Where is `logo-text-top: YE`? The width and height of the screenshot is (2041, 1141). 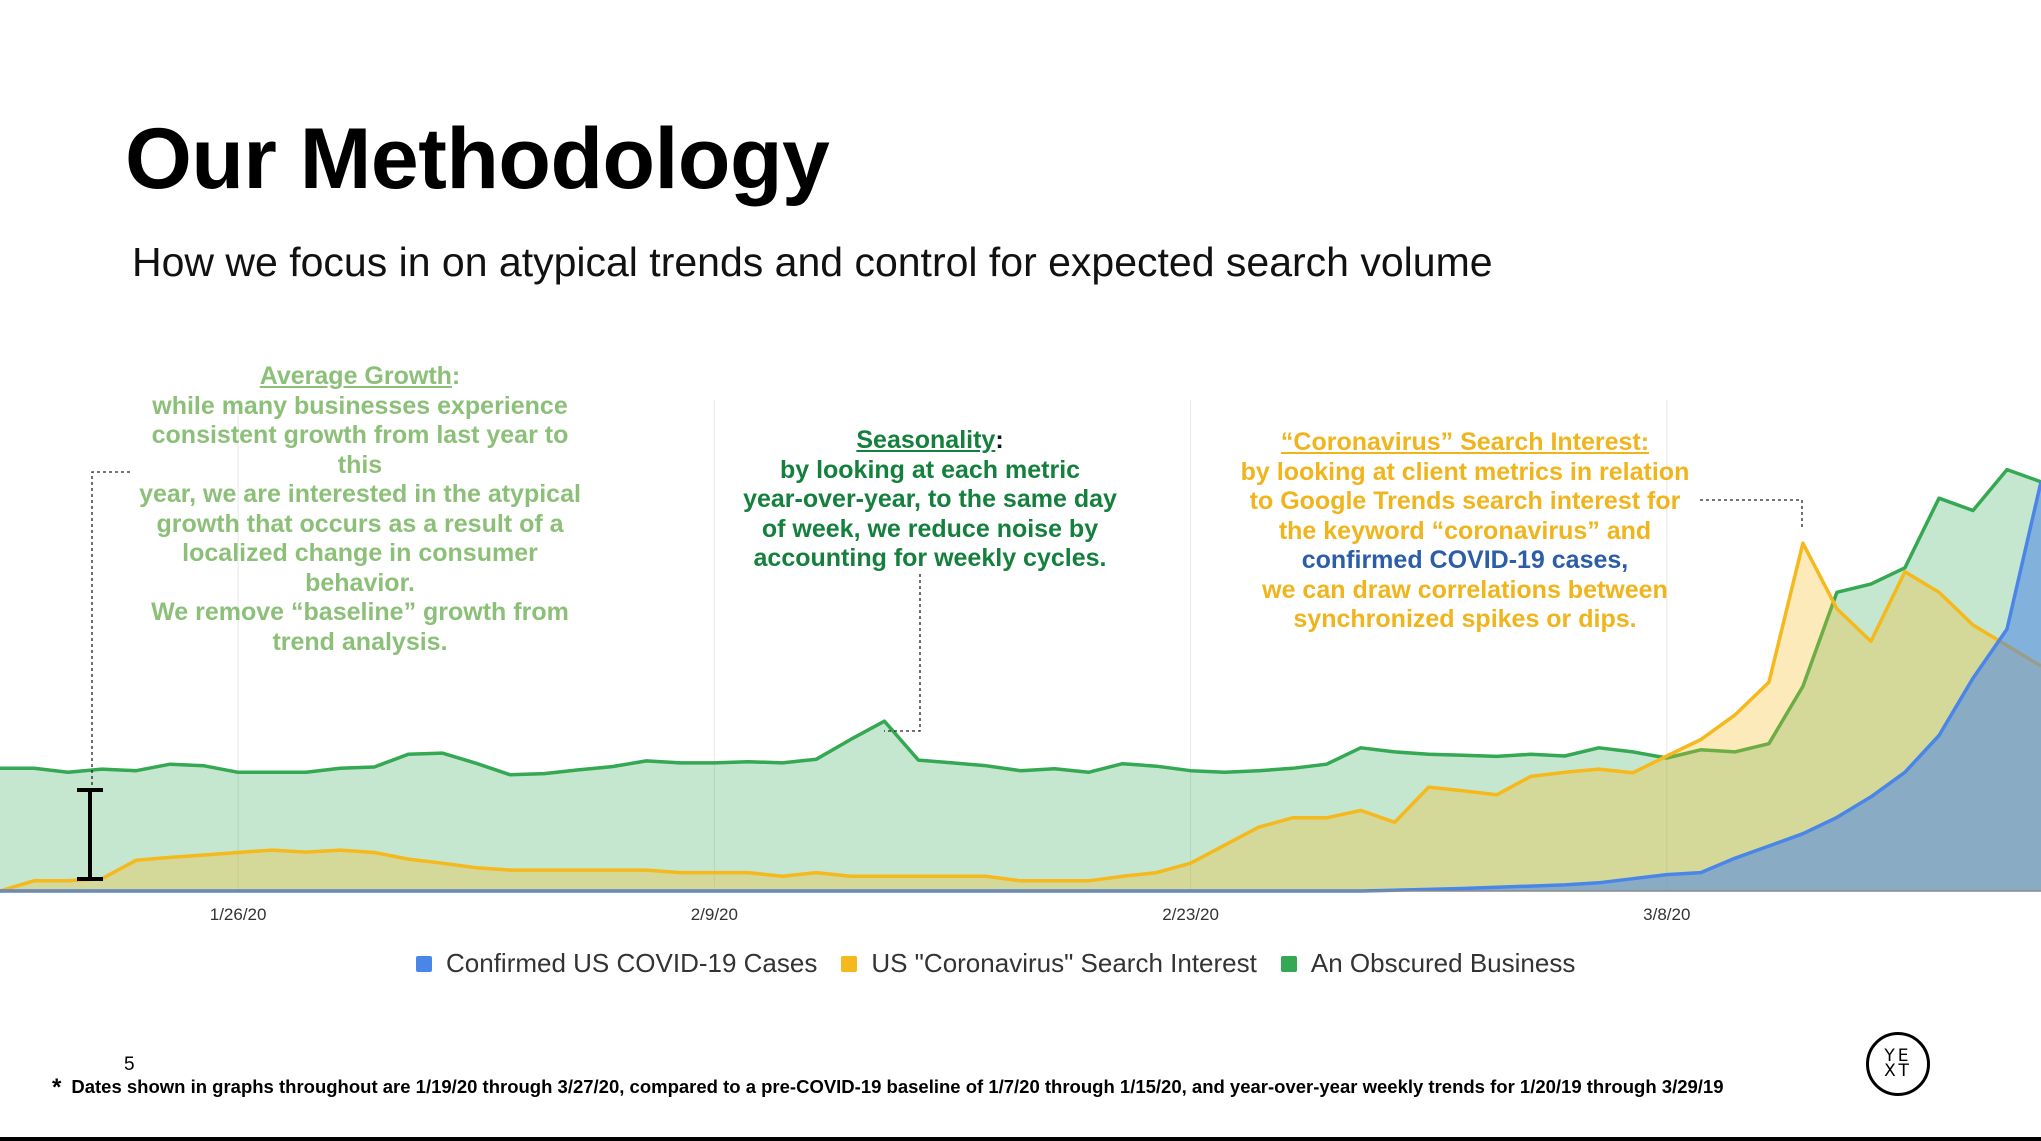
logo-text-top: YE is located at coordinates (1898, 1056).